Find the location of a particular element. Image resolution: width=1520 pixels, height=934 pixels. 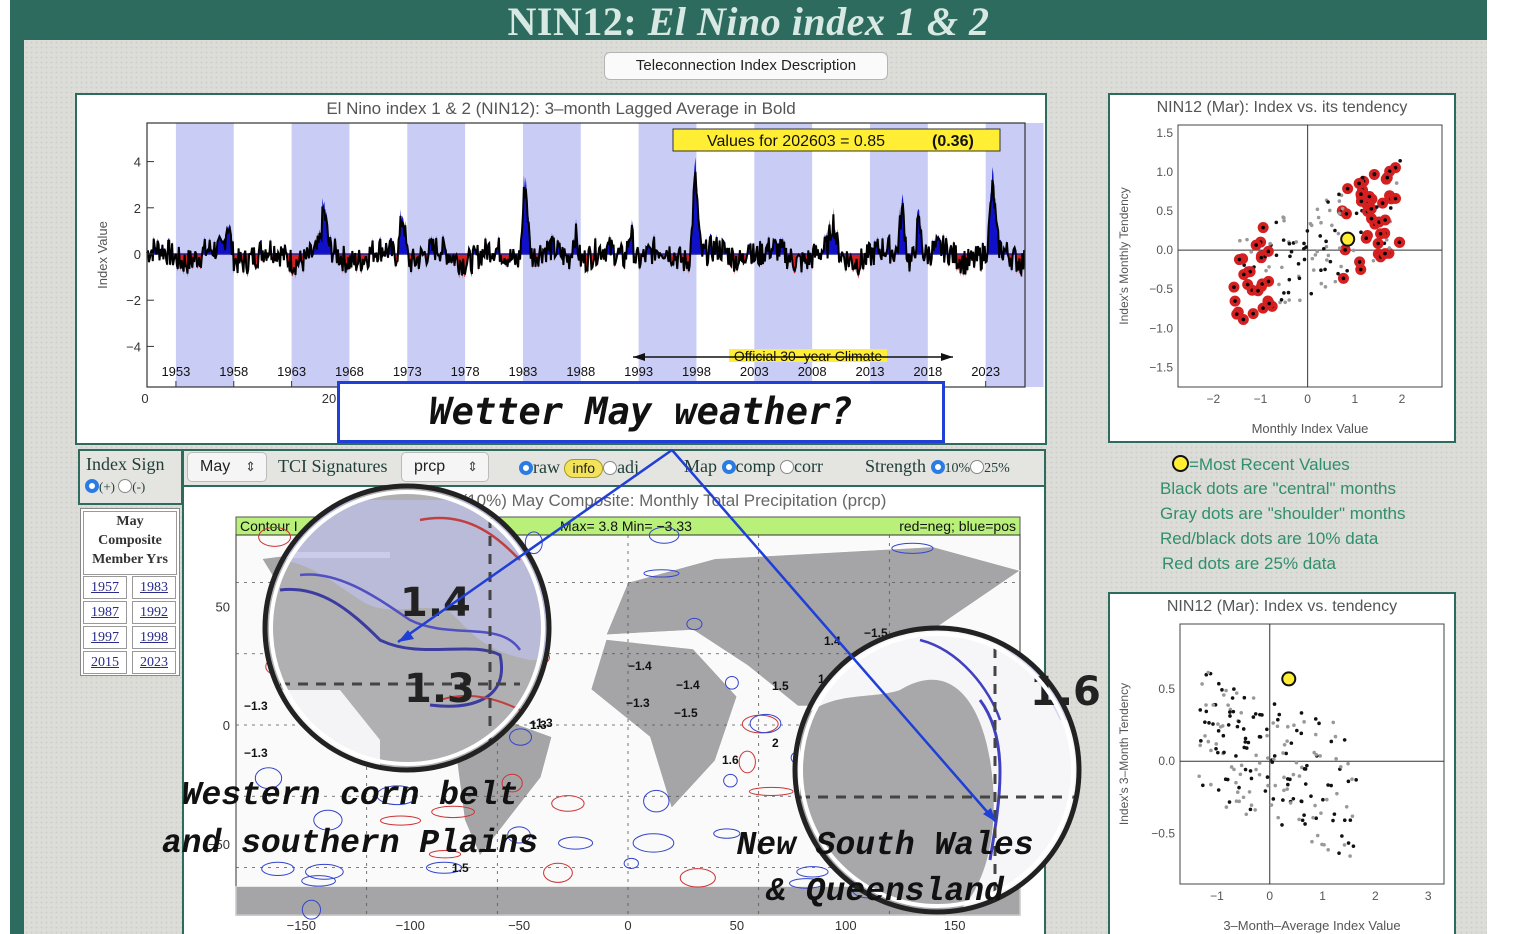

corr-radio is located at coordinates (787, 467).